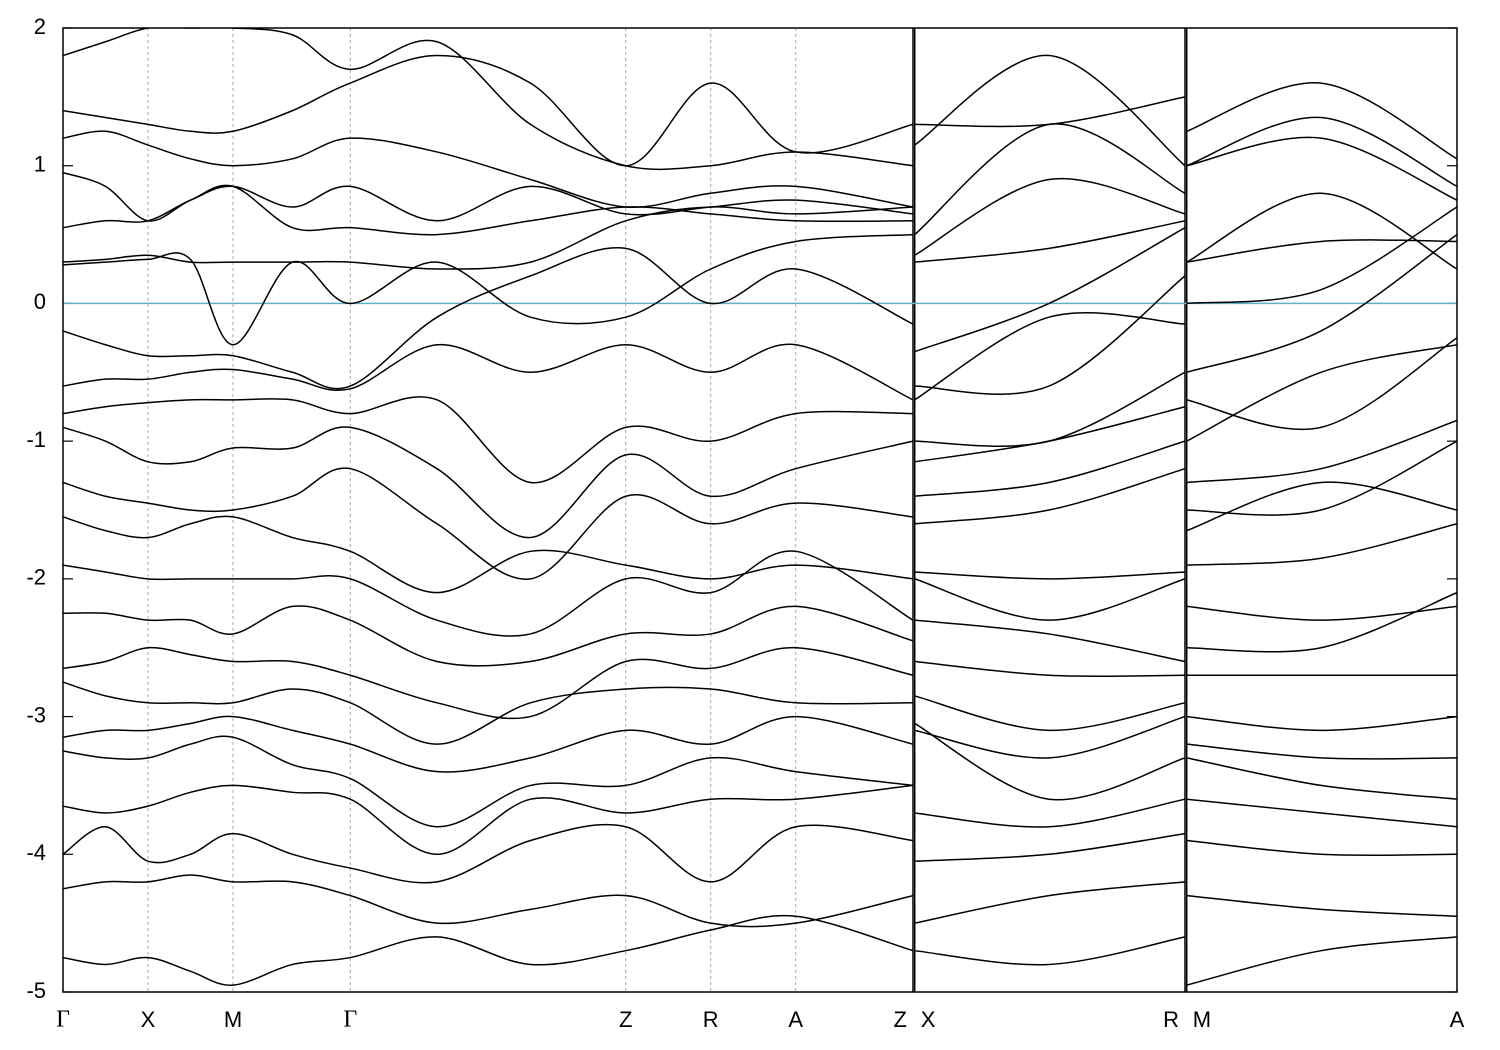 The image size is (1500, 1050). What do you see at coordinates (40, 301) in the screenshot?
I see `y-tick-label: 0` at bounding box center [40, 301].